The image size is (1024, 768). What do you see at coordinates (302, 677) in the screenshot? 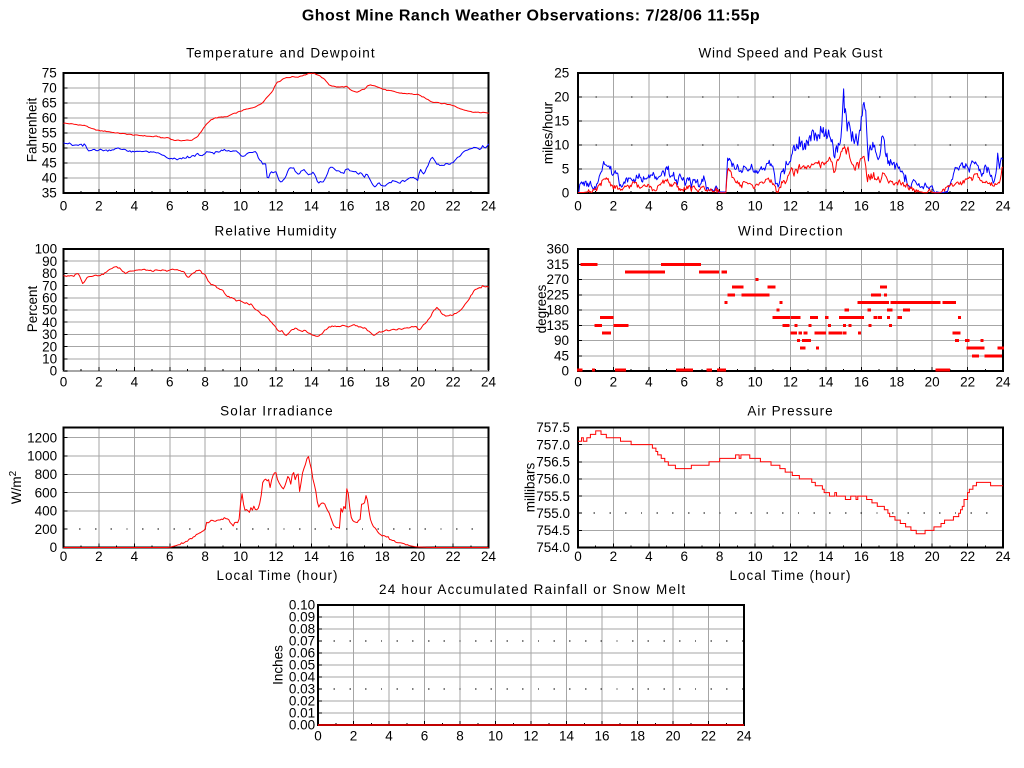
I see `svg-text: 0.04` at bounding box center [302, 677].